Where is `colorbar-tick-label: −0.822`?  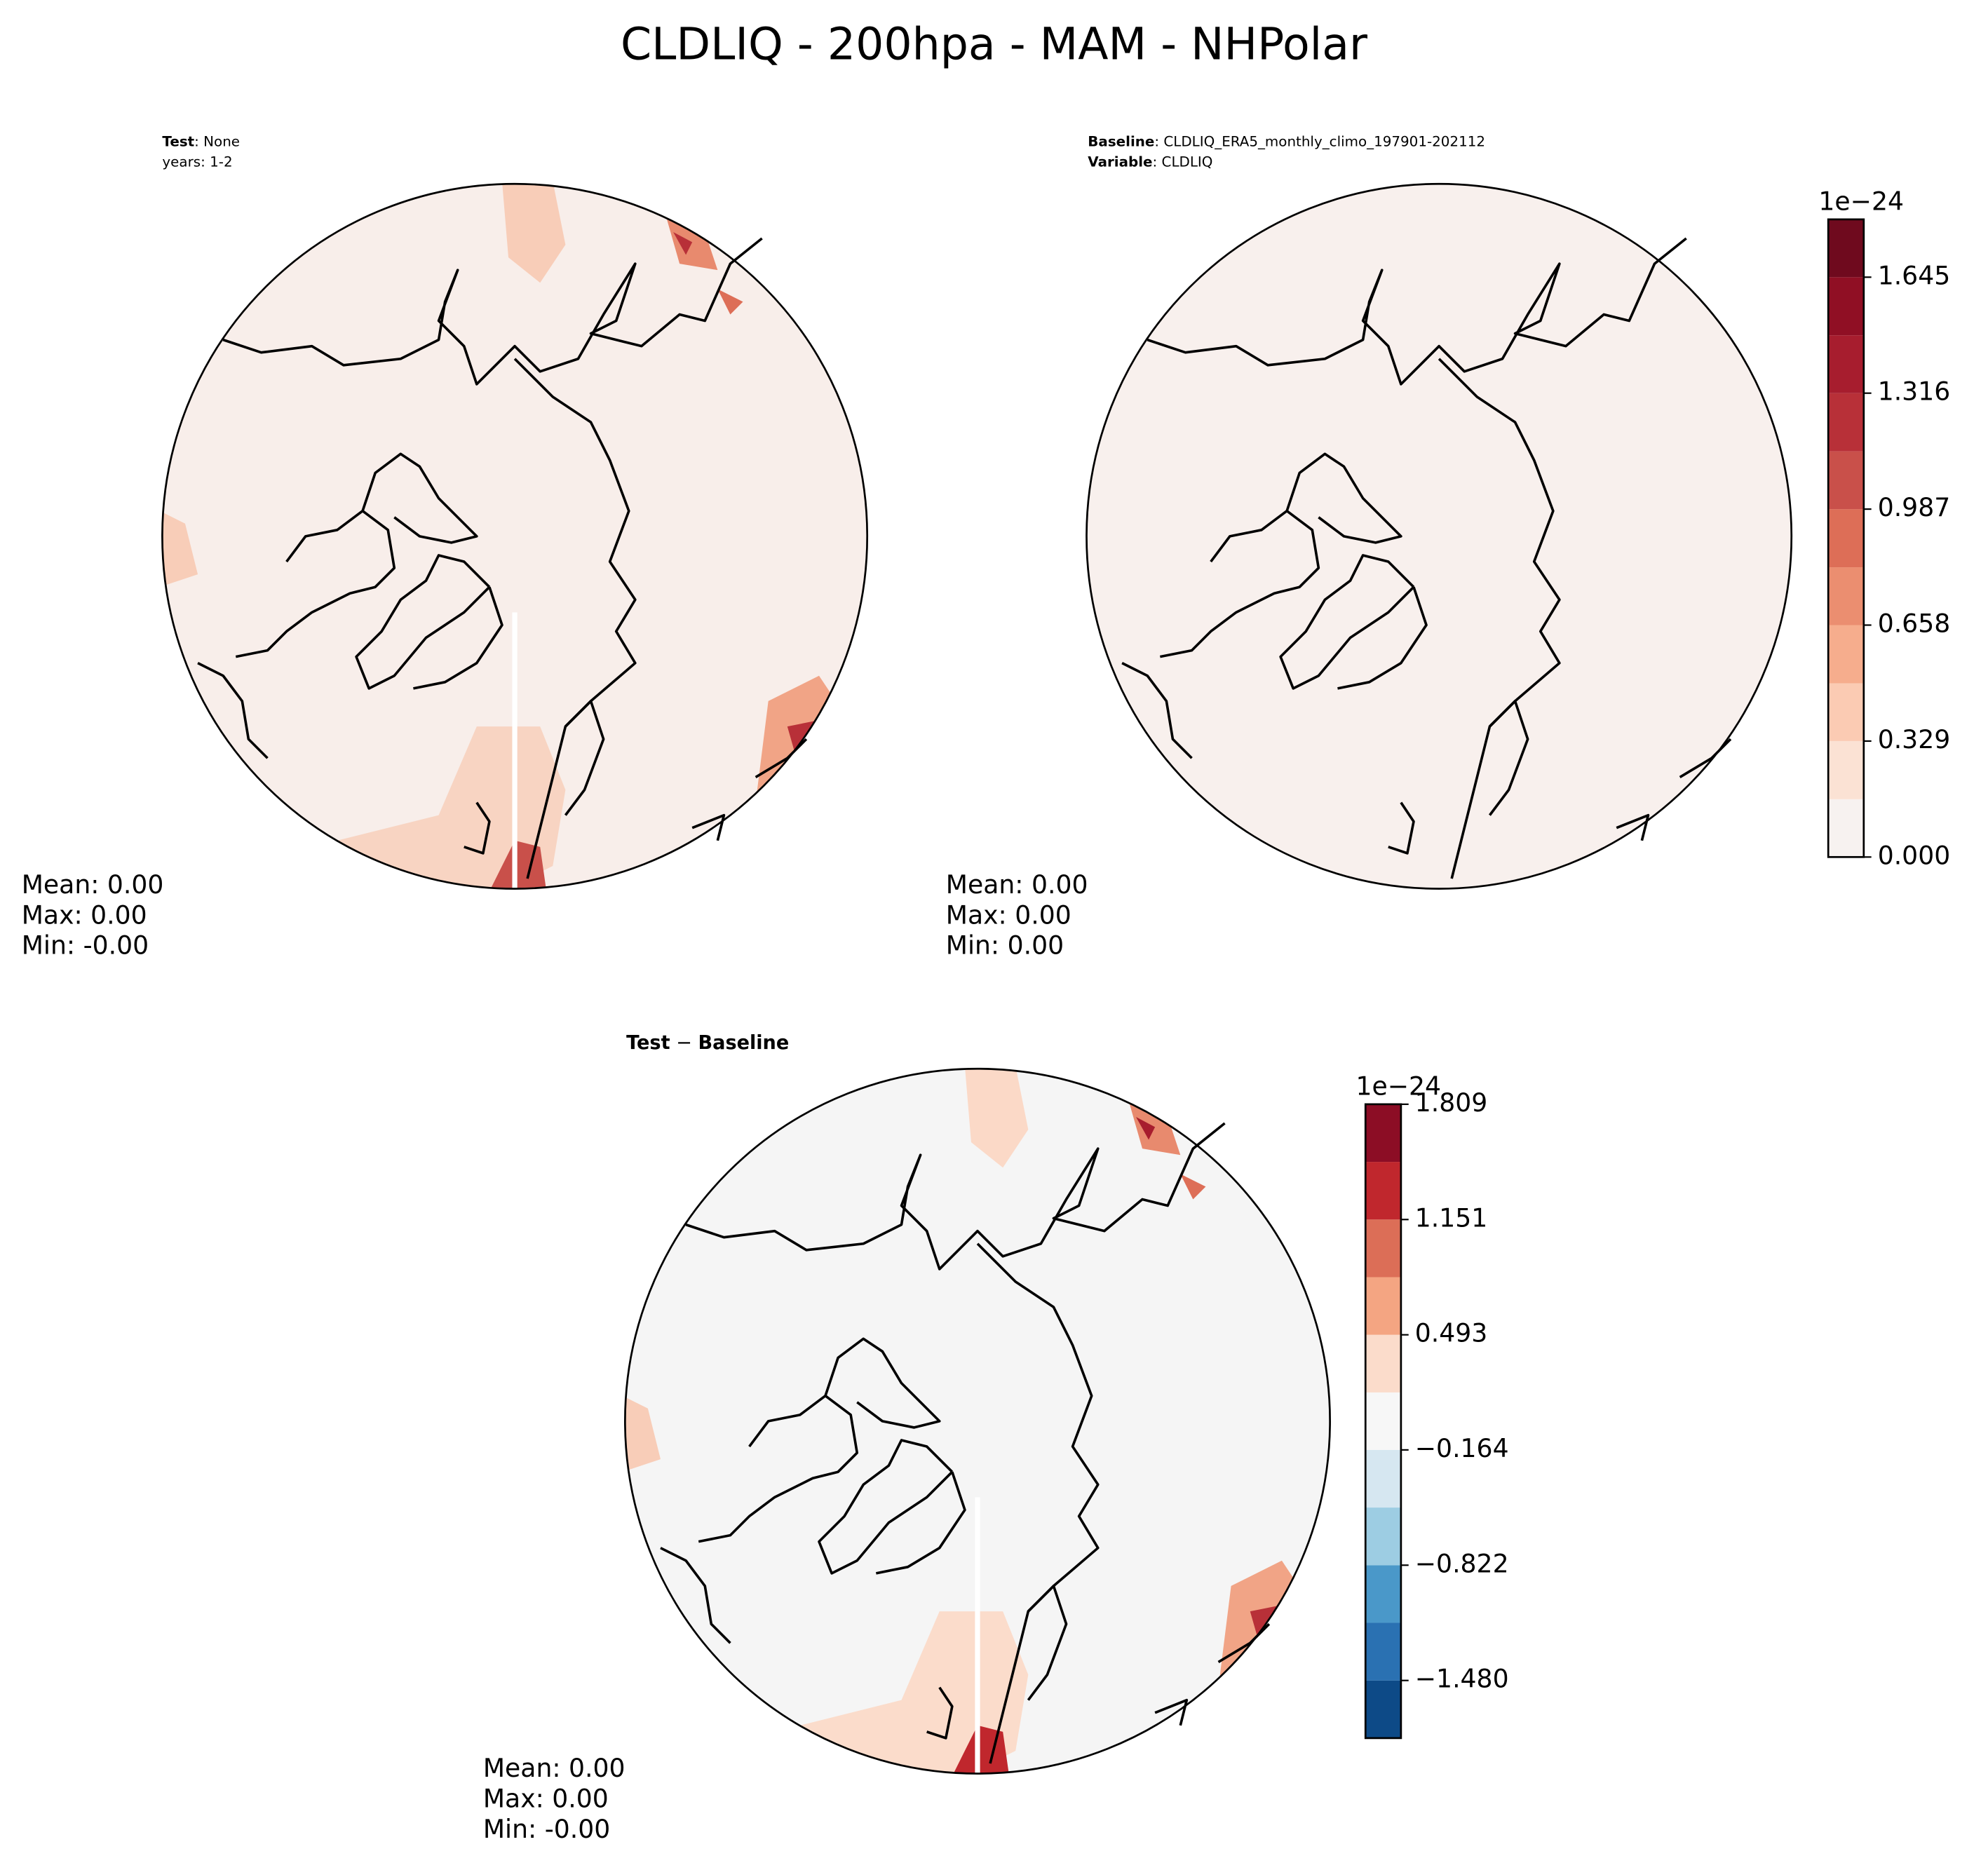
colorbar-tick-label: −0.822 is located at coordinates (1462, 1563).